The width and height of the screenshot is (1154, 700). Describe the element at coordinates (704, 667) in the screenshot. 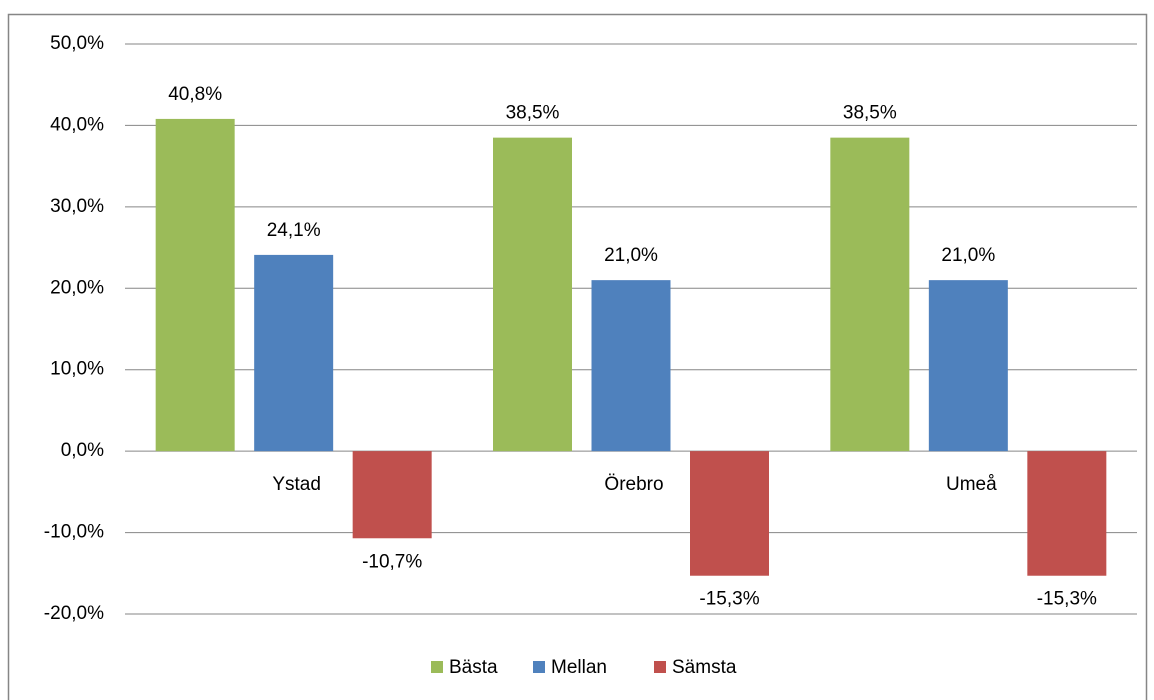

I see `legend-label: Sämsta` at that location.